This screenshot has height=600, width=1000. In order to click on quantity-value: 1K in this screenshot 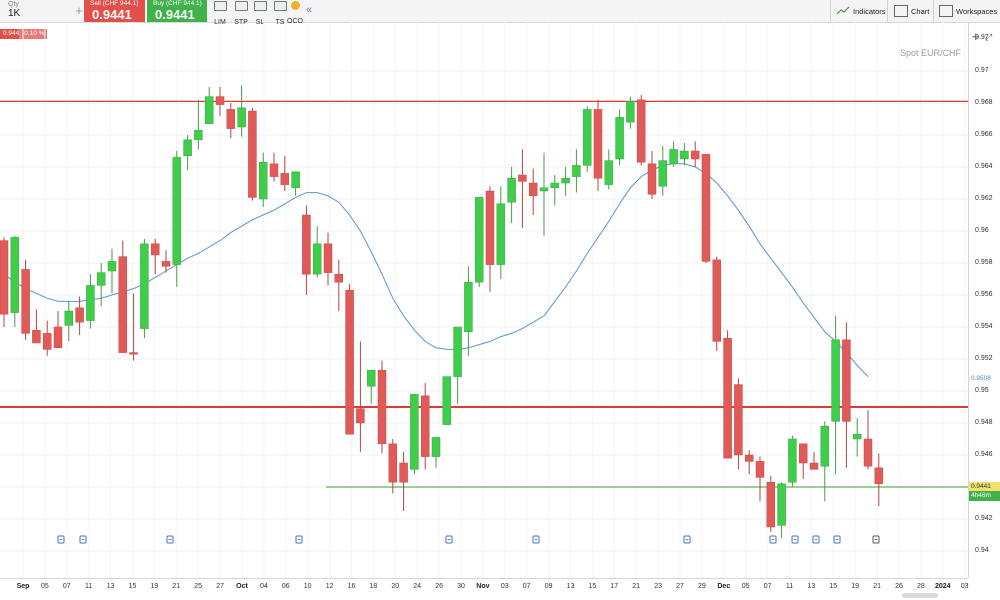, I will do `click(14, 13)`.